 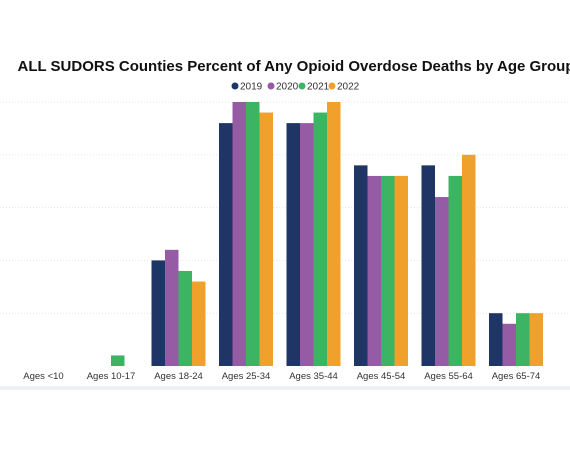 What do you see at coordinates (318, 87) in the screenshot?
I see `legend-label: 2021` at bounding box center [318, 87].